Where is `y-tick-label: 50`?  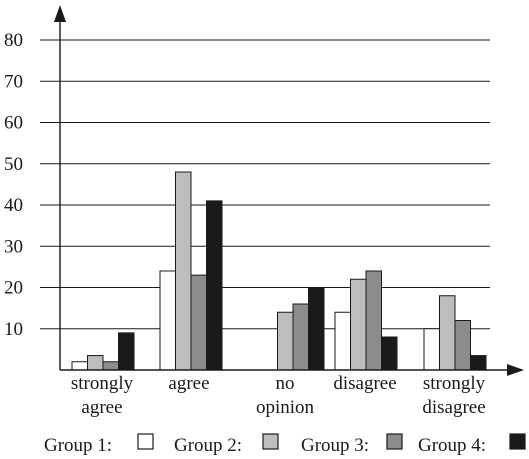
y-tick-label: 50 is located at coordinates (13, 164).